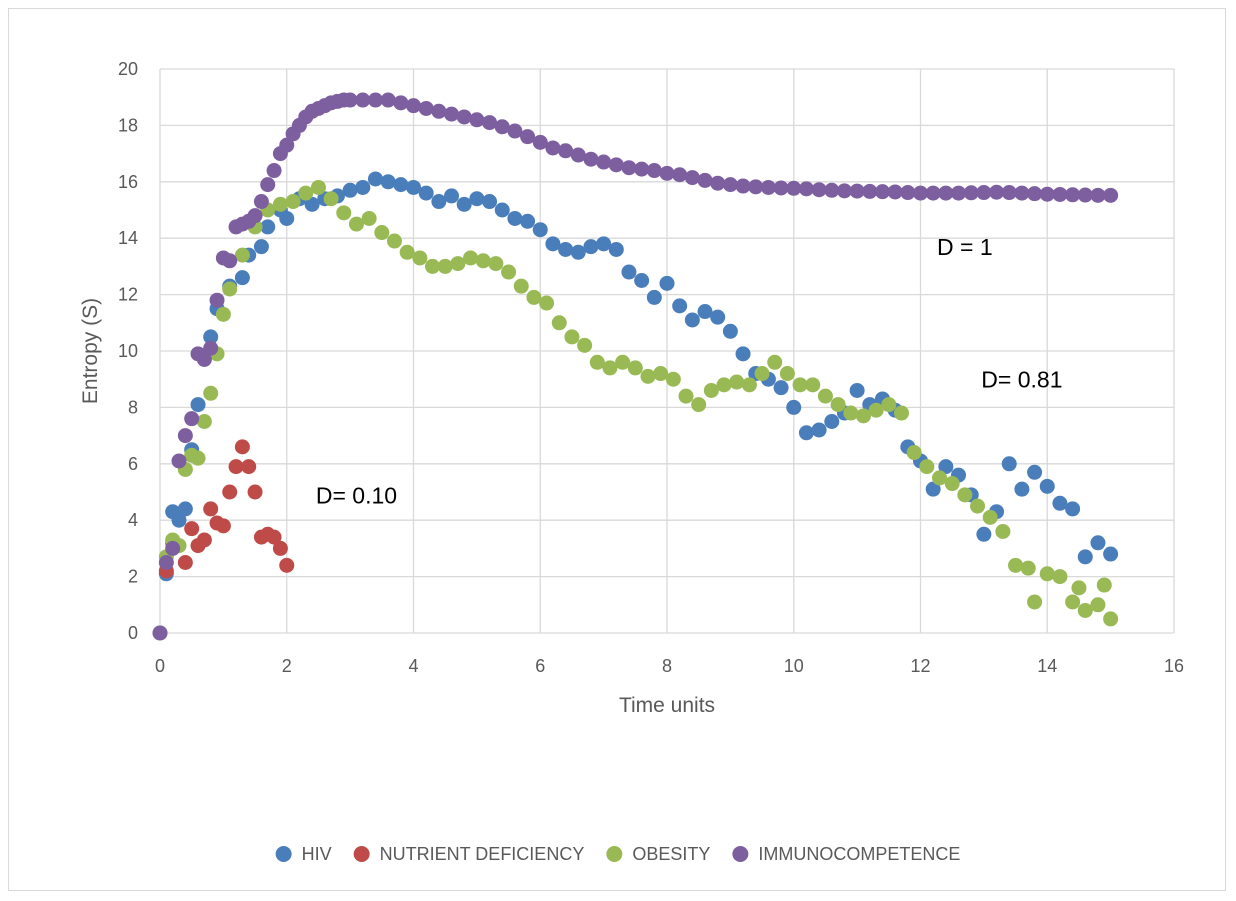  I want to click on x-tick-label: 10, so click(794, 666).